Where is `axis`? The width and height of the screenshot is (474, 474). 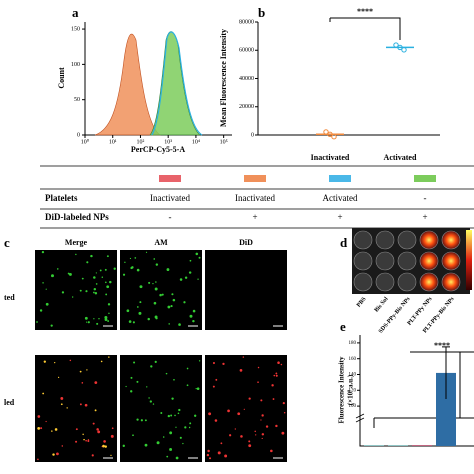
axis is located at coordinates (348, 79).